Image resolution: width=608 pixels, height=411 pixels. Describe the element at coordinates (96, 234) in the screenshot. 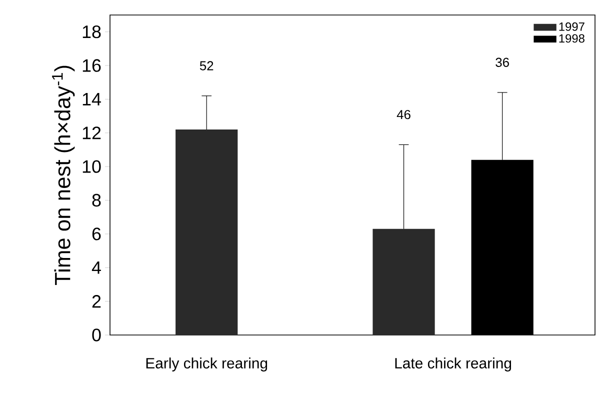

I see `y-tick-label: 6` at that location.